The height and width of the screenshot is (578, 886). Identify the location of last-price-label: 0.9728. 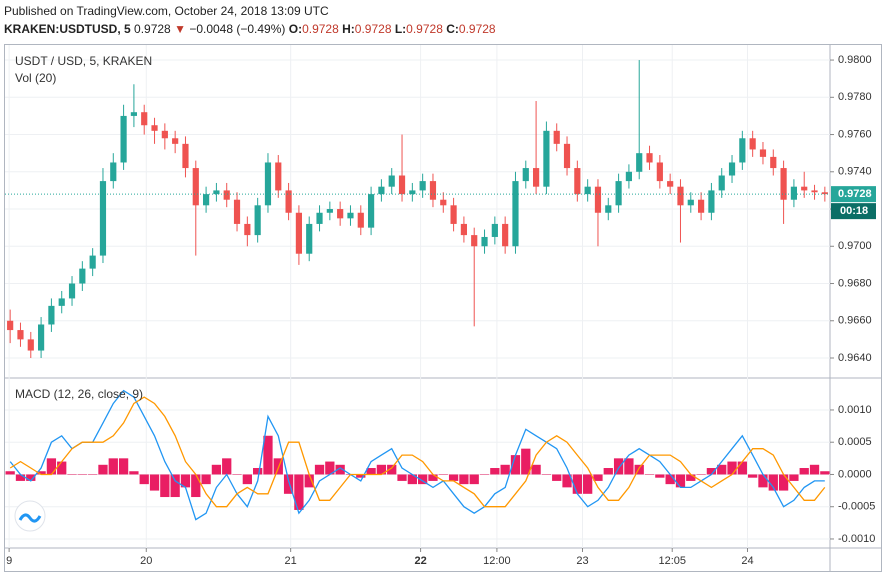
(855, 194).